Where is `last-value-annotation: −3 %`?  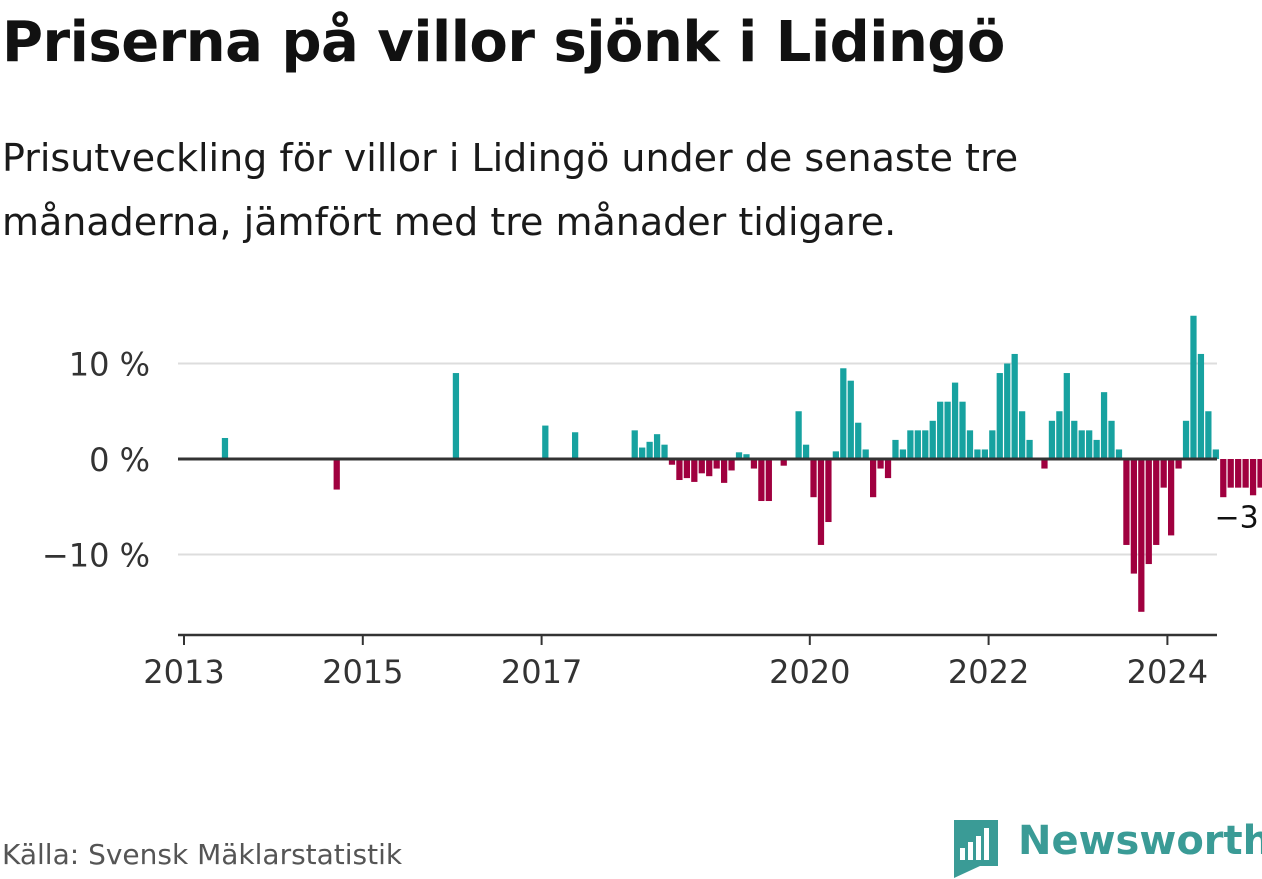 last-value-annotation: −3 % is located at coordinates (1238, 518).